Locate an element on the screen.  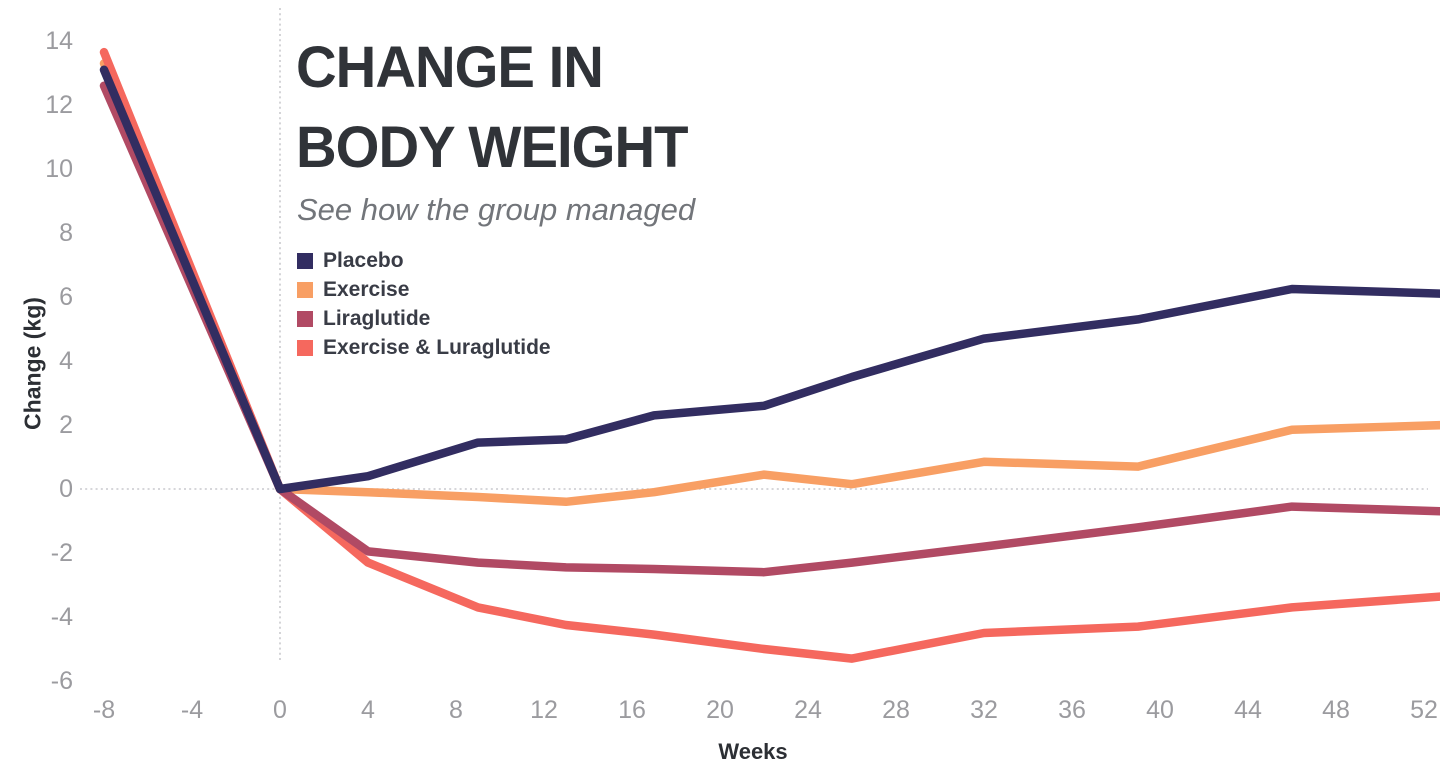
legend-row-exercise-and-luraglutide: Exercise & Luraglutide is located at coordinates (424, 347).